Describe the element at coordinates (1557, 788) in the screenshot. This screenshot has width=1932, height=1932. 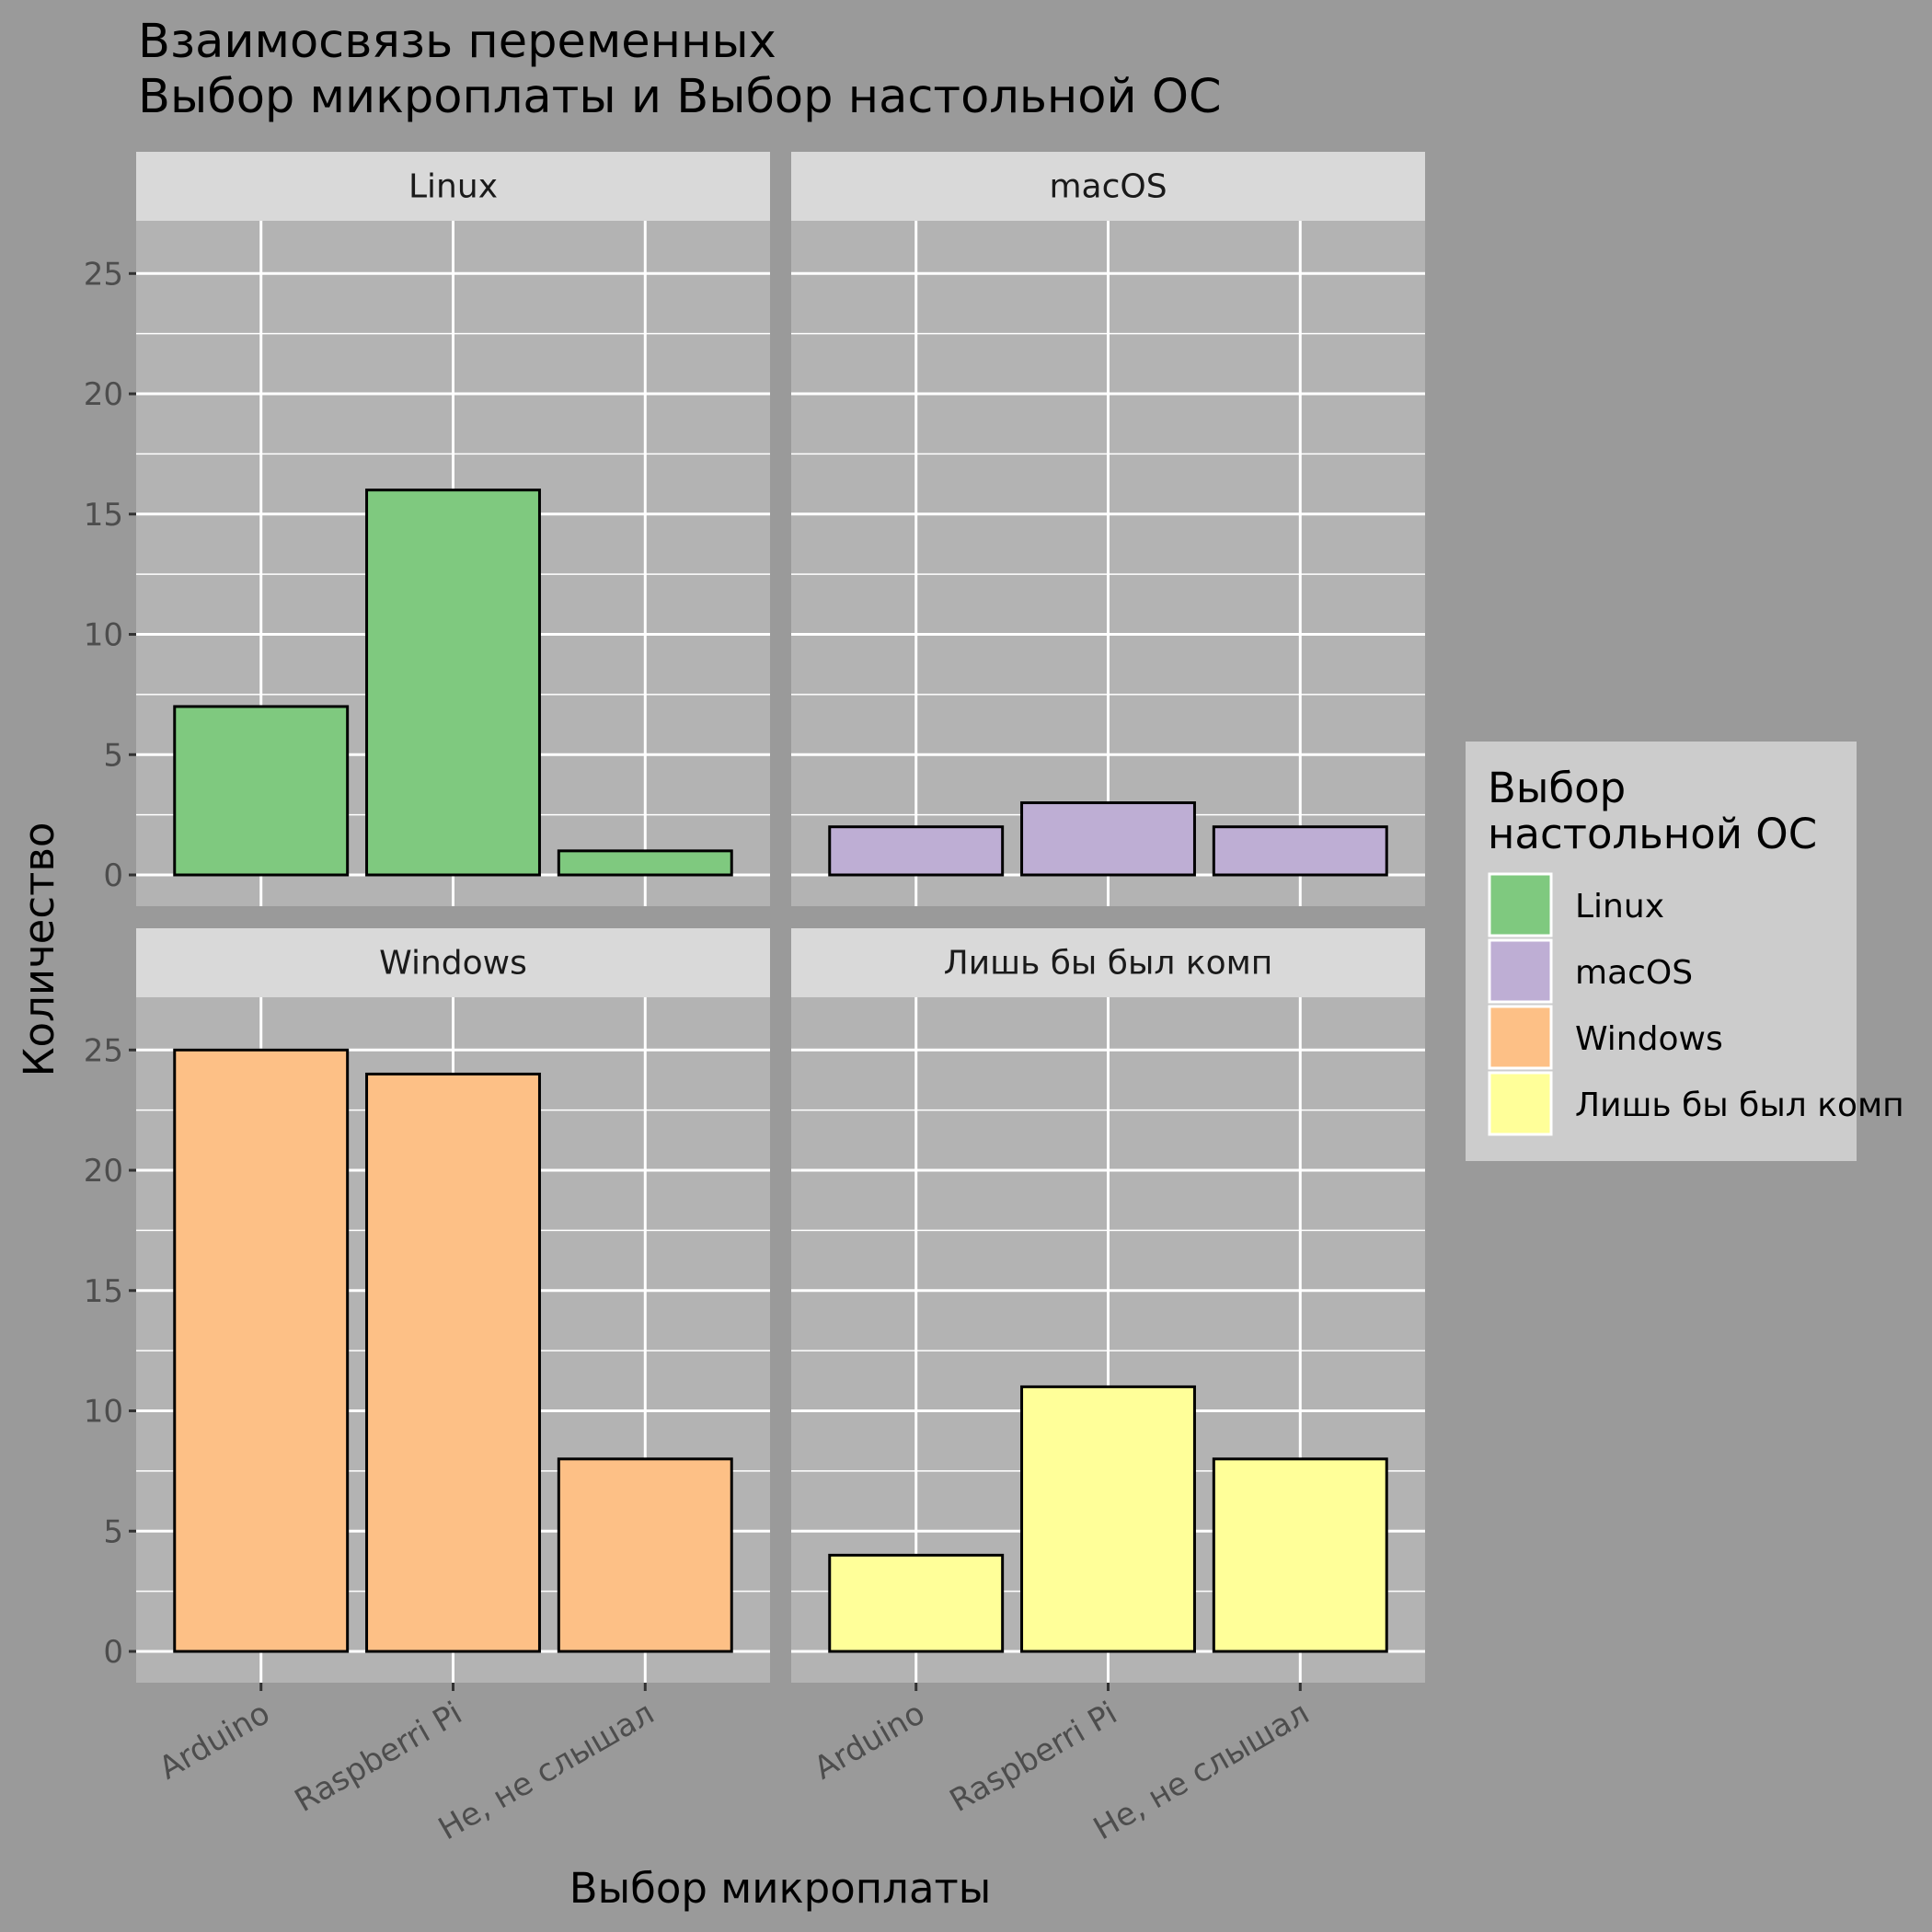
I see `legend-title-line: Выбор` at that location.